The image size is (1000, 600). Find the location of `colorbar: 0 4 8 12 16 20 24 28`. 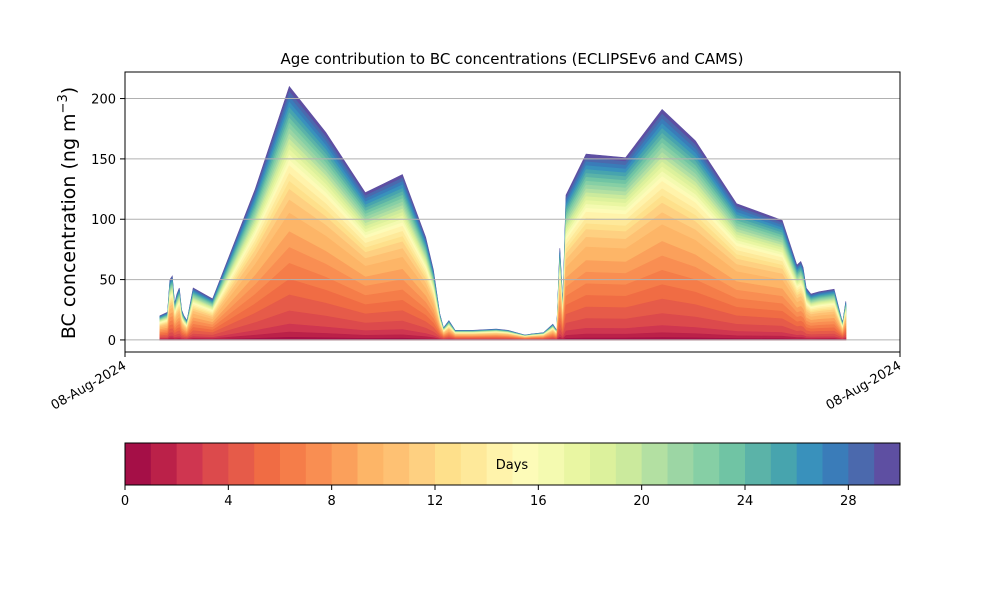

colorbar: 0 4 8 12 16 20 24 28 is located at coordinates (511, 475).